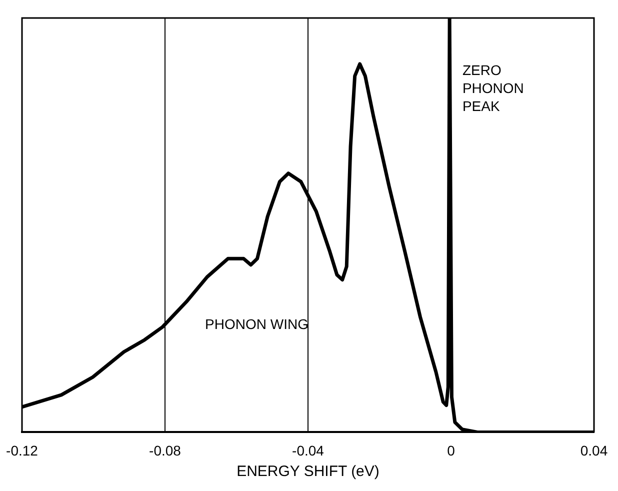 This screenshot has height=491, width=618. I want to click on annotation: PHONON WING, so click(256, 324).